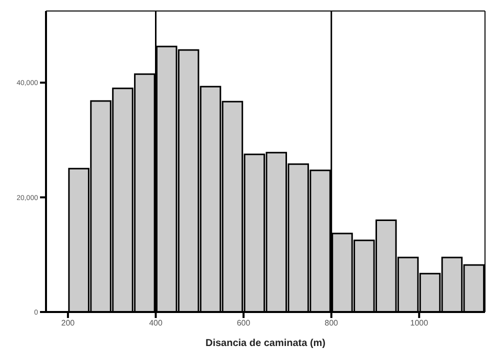 The width and height of the screenshot is (498, 356). I want to click on x-tick-label: 600, so click(243, 323).